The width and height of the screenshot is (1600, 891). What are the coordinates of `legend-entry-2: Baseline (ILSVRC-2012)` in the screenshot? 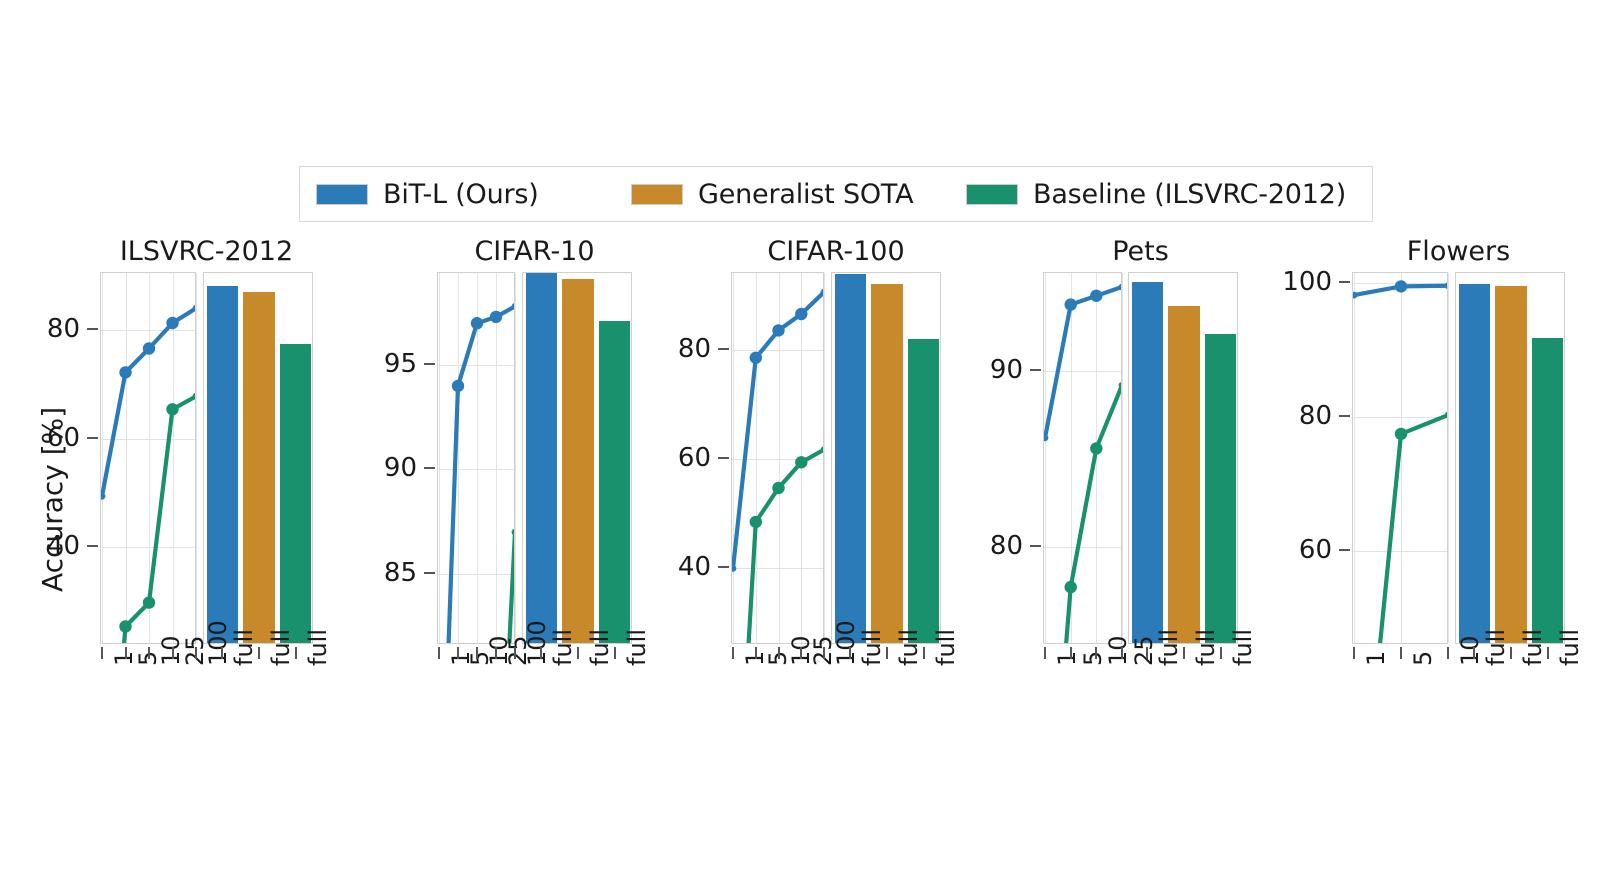 It's located at (1156, 194).